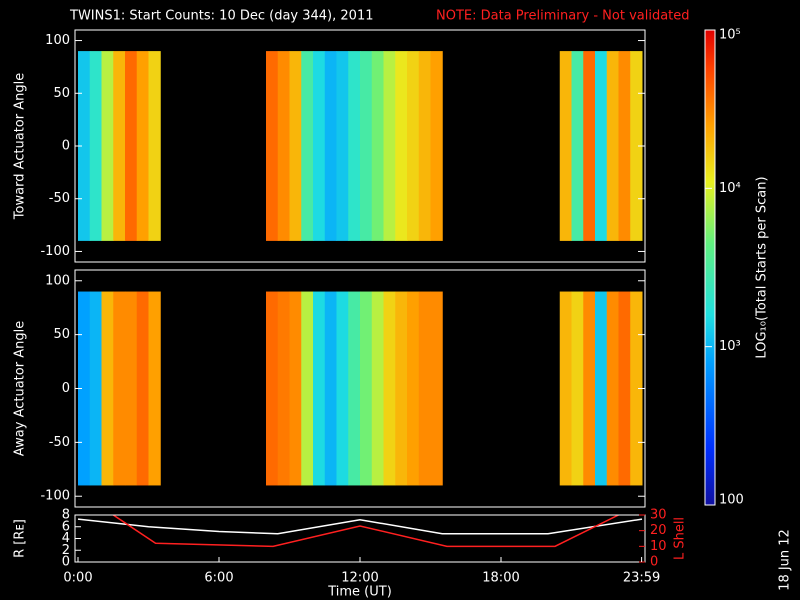 The image size is (800, 600). What do you see at coordinates (20, 146) in the screenshot?
I see `y-axis-label: Toward Actuator Angle` at bounding box center [20, 146].